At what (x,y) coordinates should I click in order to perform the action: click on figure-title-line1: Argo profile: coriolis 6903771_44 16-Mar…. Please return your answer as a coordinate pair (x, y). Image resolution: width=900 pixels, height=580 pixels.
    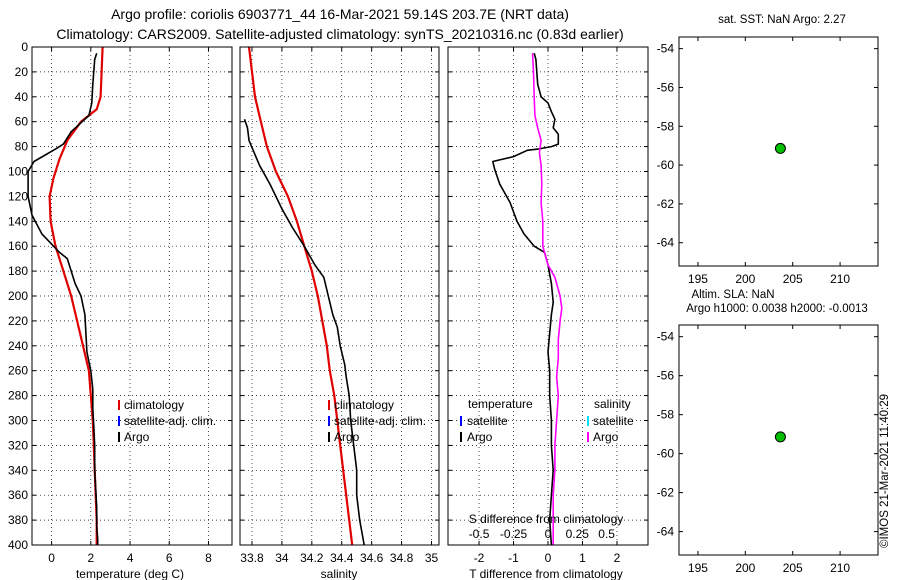
    Looking at the image, I should click on (340, 14).